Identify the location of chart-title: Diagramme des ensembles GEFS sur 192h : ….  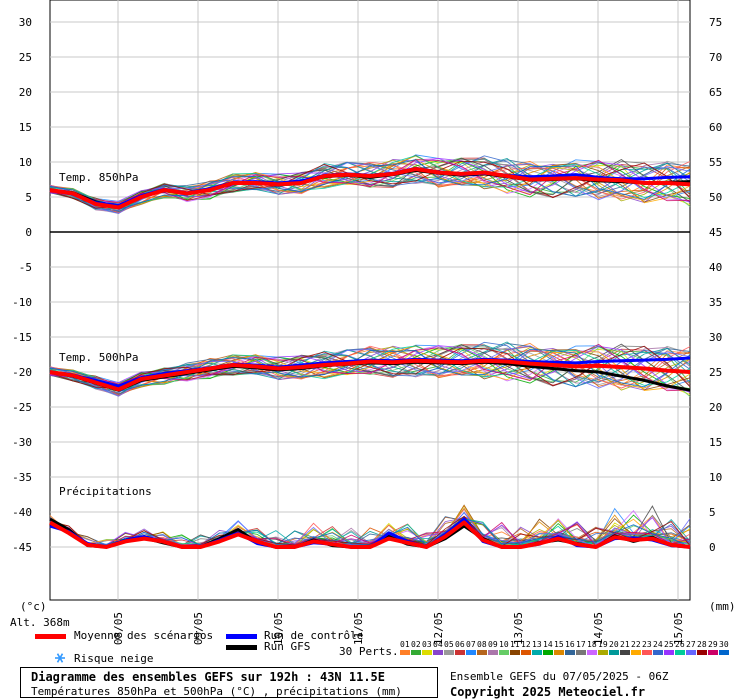
(208, 677).